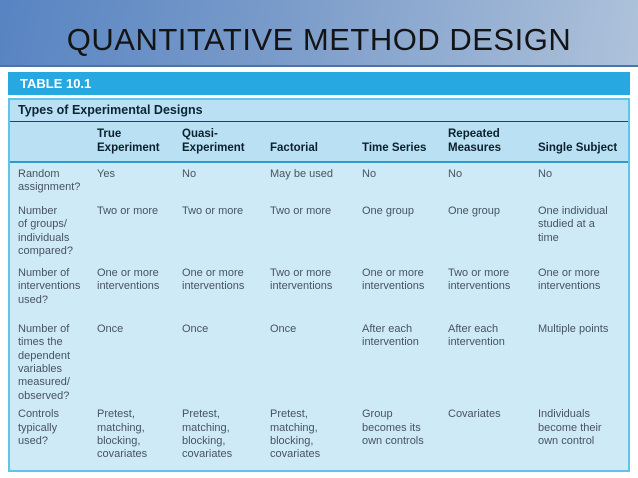  What do you see at coordinates (213, 141) in the screenshot?
I see `column-header-quasi-experiment: Quasi- Experiment` at bounding box center [213, 141].